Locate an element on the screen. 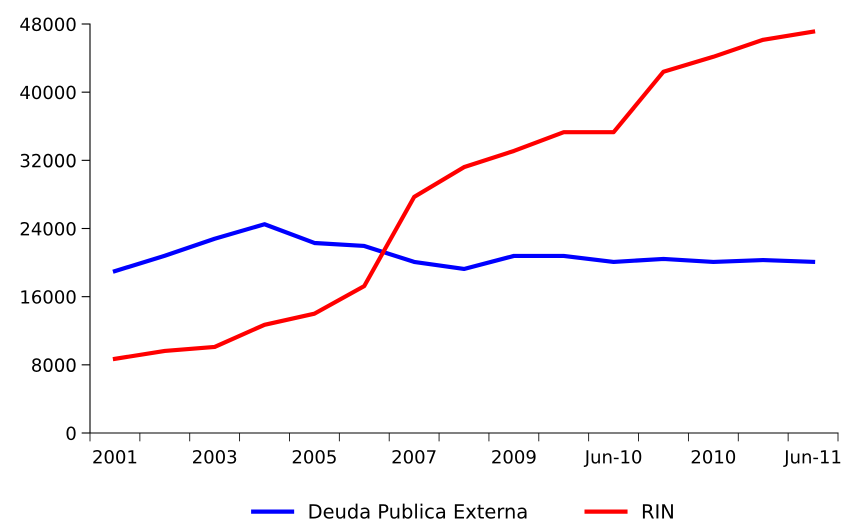  y-tick-label: 48000 is located at coordinates (48, 24).